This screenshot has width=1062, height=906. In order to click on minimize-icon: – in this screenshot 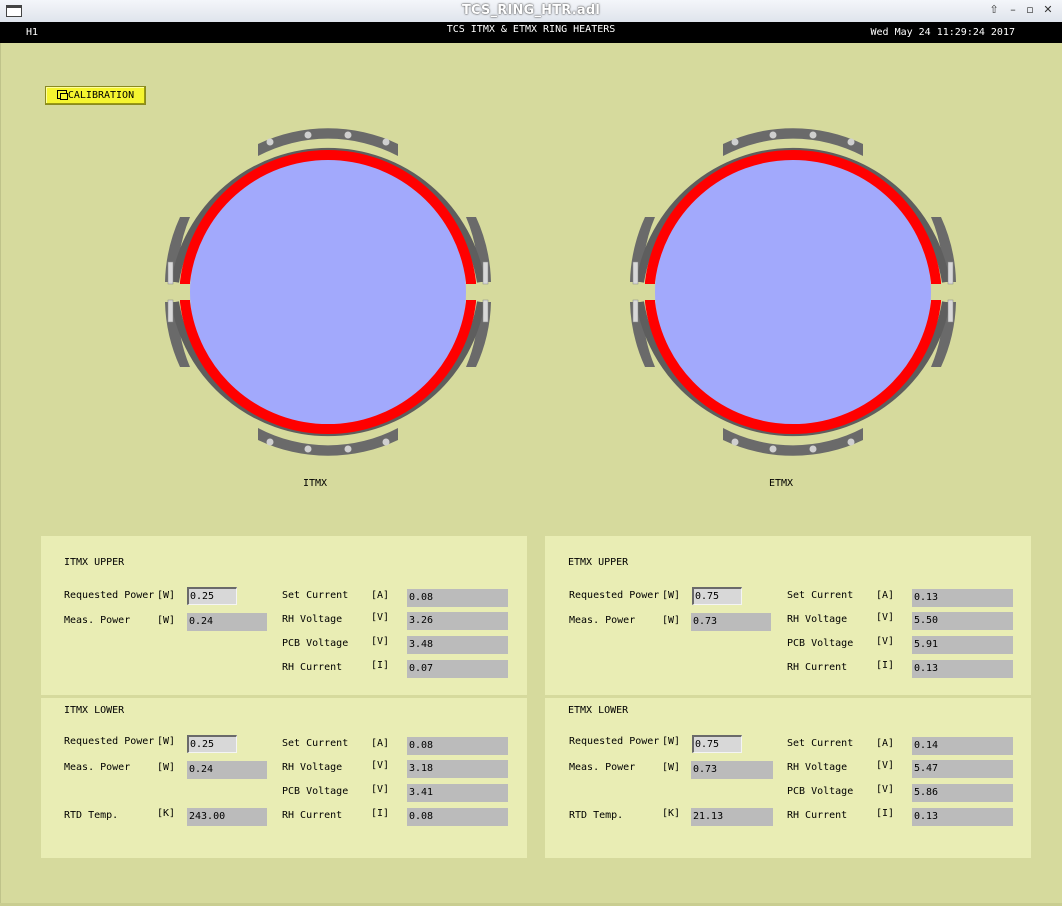, I will do `click(1013, 9)`.